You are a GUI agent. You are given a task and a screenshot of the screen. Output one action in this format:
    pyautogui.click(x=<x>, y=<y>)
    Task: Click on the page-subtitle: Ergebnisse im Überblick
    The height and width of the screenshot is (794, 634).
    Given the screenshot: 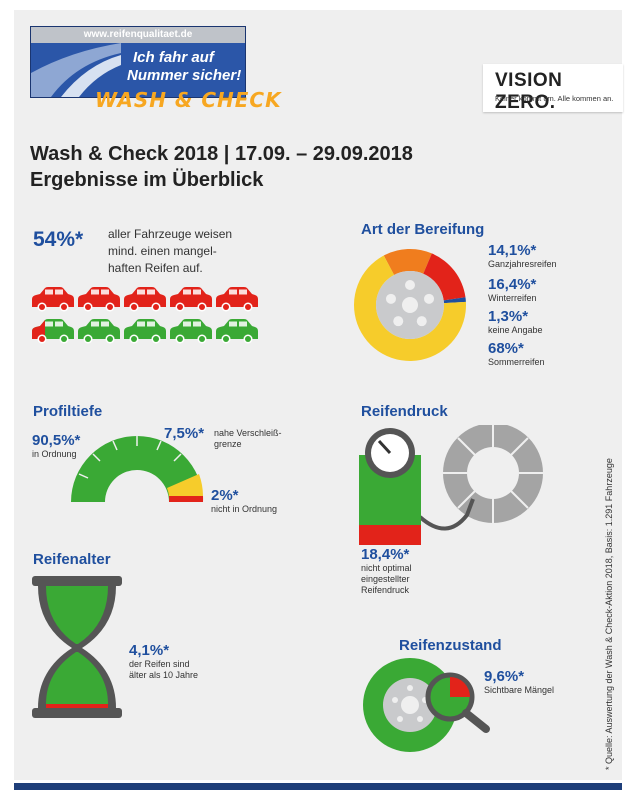 What is the action you would take?
    pyautogui.click(x=147, y=180)
    